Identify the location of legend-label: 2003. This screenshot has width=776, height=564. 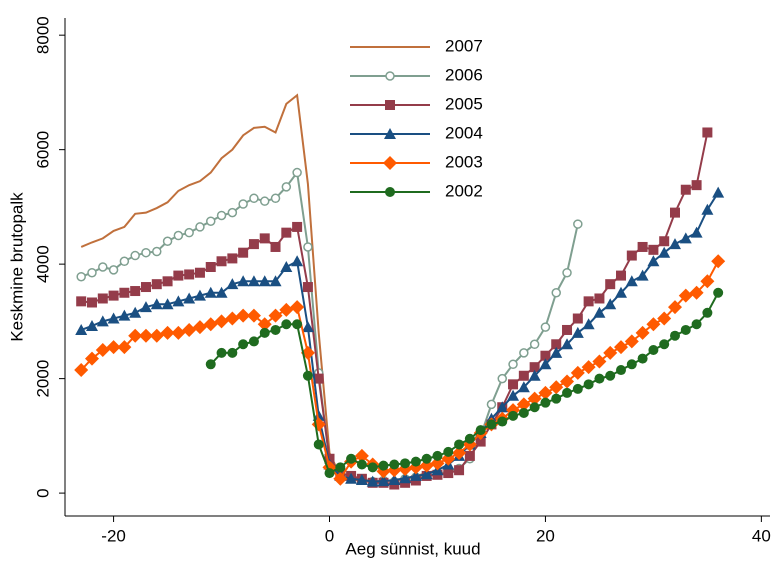
(464, 161).